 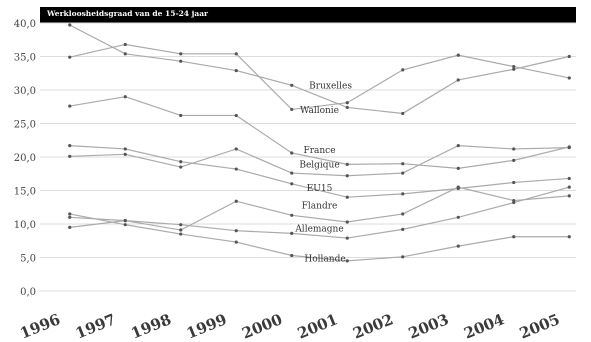 I want to click on x-tick-label: 2003, so click(x=428, y=326).